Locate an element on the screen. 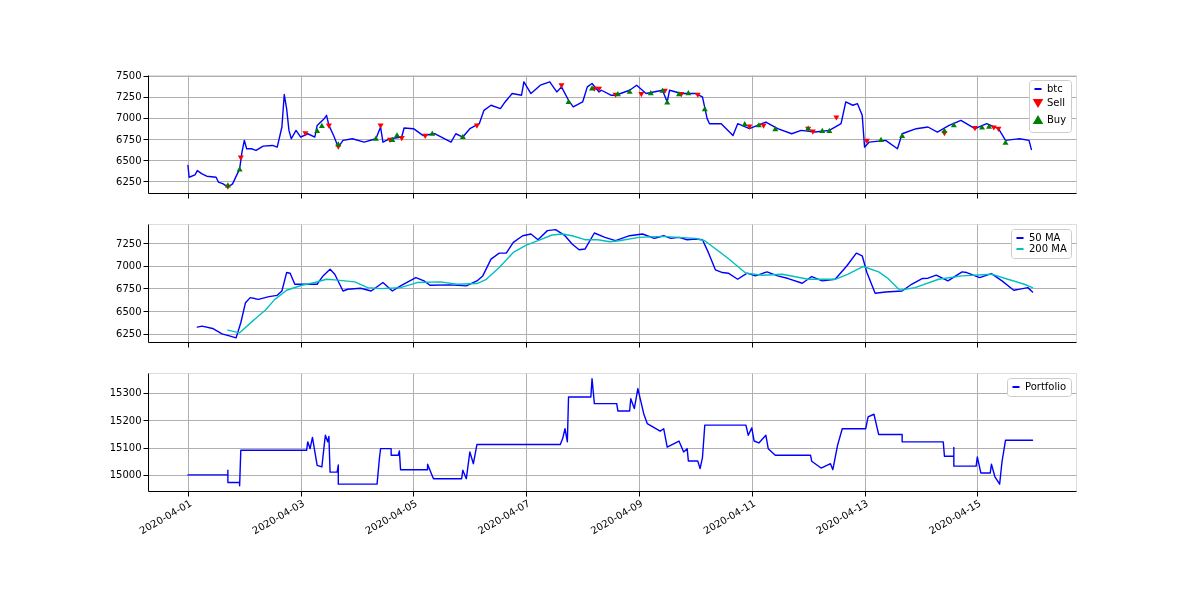 This screenshot has height=593, width=1200. y-tick-label: 15100 is located at coordinates (125, 448).